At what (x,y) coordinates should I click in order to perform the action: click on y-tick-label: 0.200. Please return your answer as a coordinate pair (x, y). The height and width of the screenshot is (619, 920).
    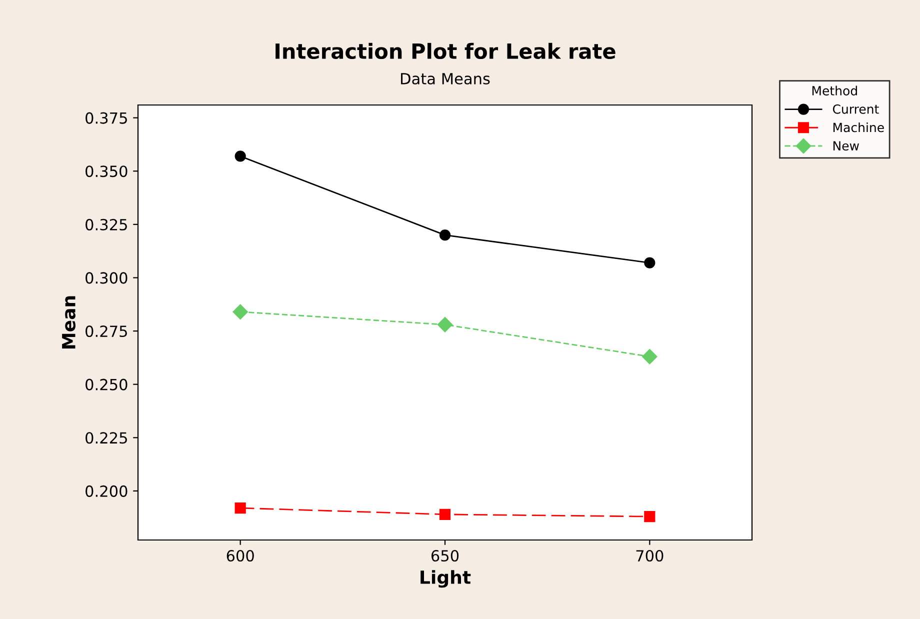
    Looking at the image, I should click on (107, 491).